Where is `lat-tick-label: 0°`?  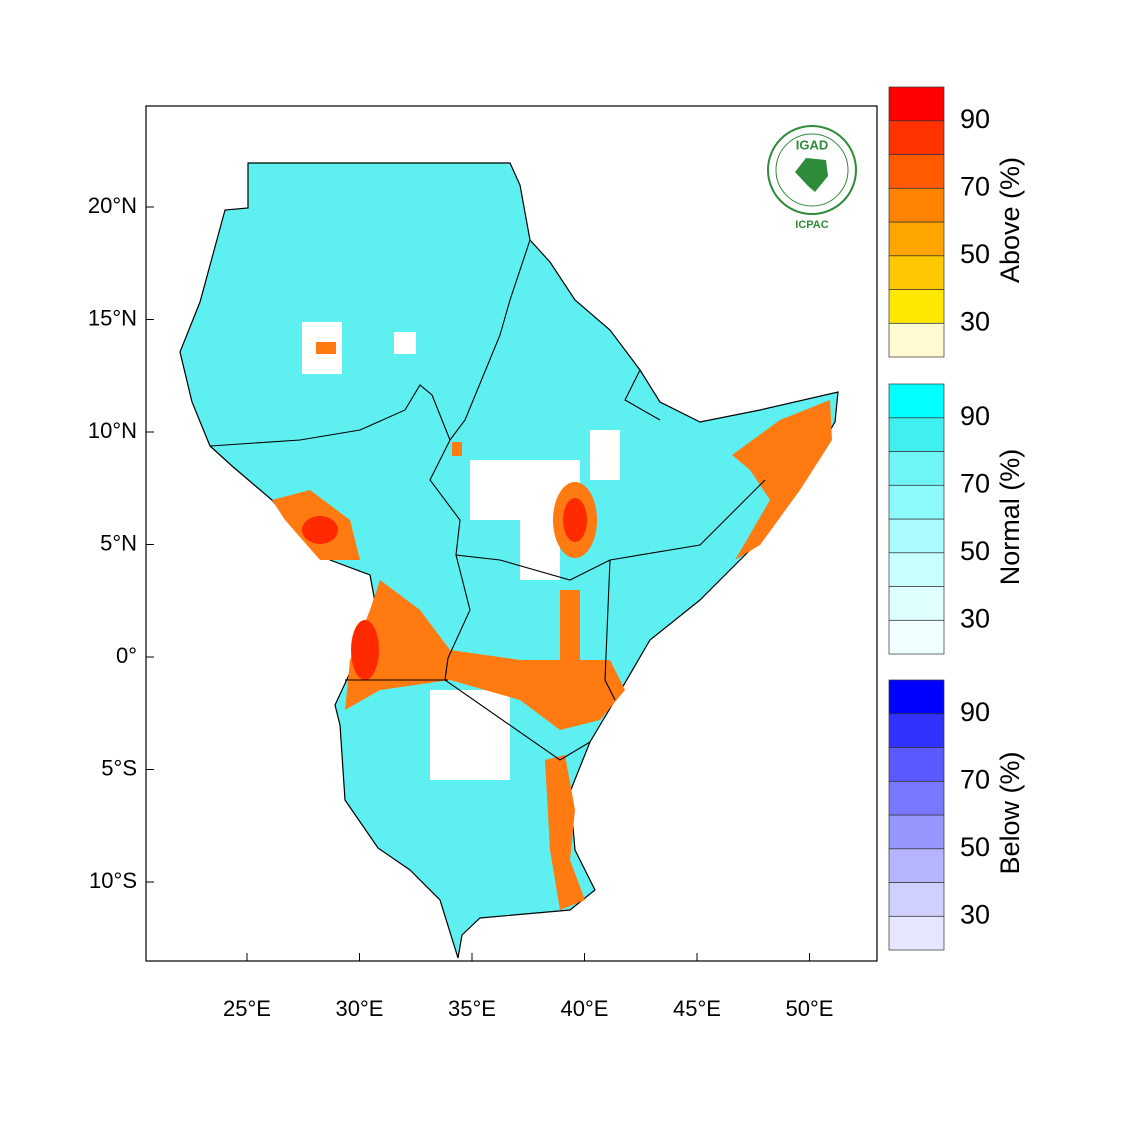
lat-tick-label: 0° is located at coordinates (126, 655).